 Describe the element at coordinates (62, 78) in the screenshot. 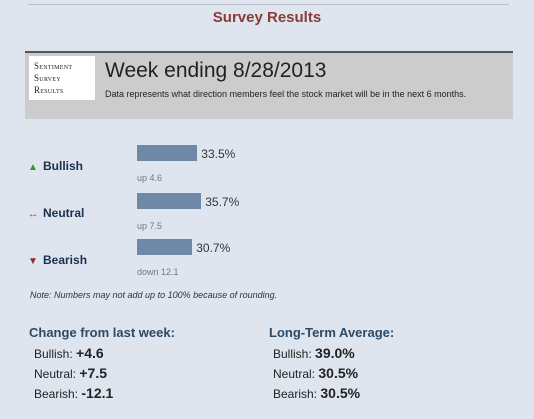

I see `sentiment-survey-logo: Sentiment Survey Results` at that location.